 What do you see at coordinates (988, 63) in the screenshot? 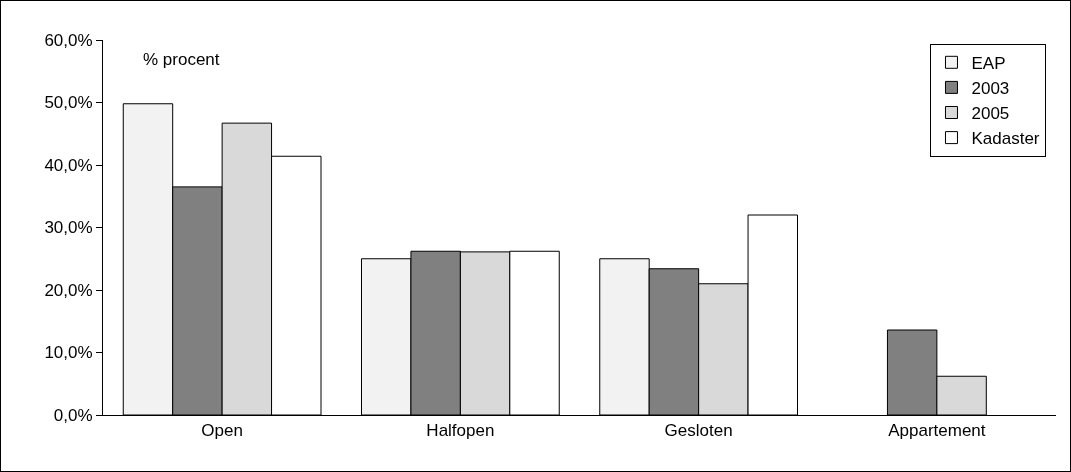
I see `legend-label: EAP` at bounding box center [988, 63].